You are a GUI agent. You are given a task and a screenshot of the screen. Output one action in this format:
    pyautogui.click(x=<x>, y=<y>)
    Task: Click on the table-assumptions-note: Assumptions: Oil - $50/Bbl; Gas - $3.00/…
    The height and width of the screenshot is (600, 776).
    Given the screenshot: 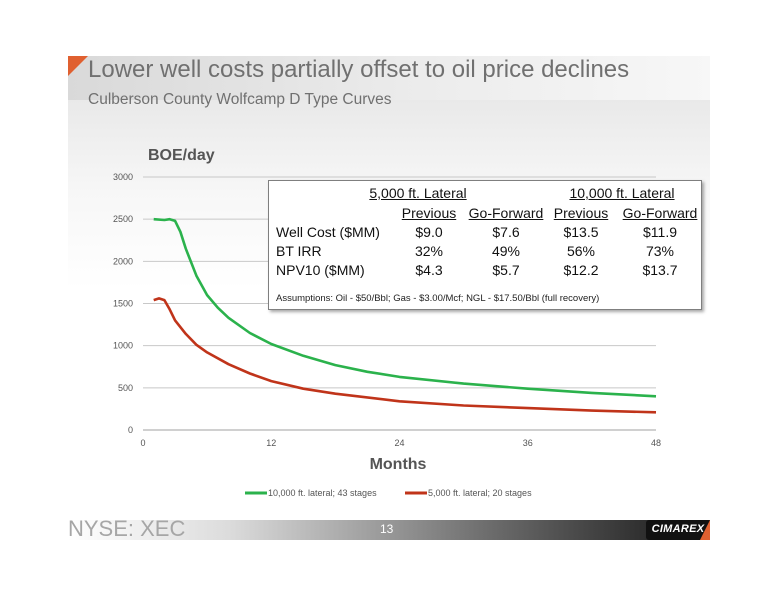 What is the action you would take?
    pyautogui.click(x=438, y=298)
    